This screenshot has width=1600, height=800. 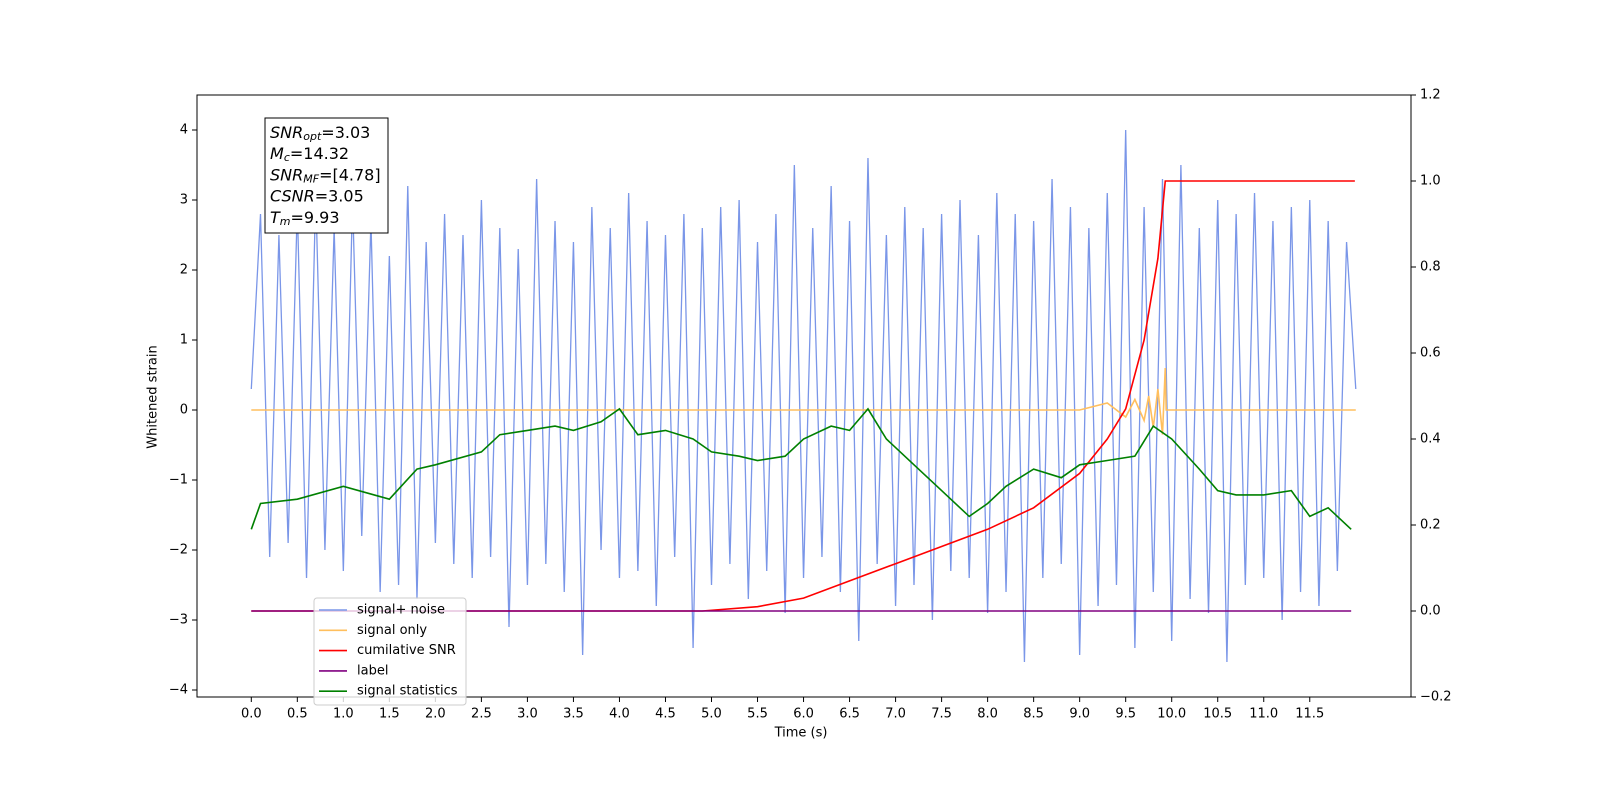 What do you see at coordinates (312, 136) in the screenshot?
I see `annotation-subscript: opt` at bounding box center [312, 136].